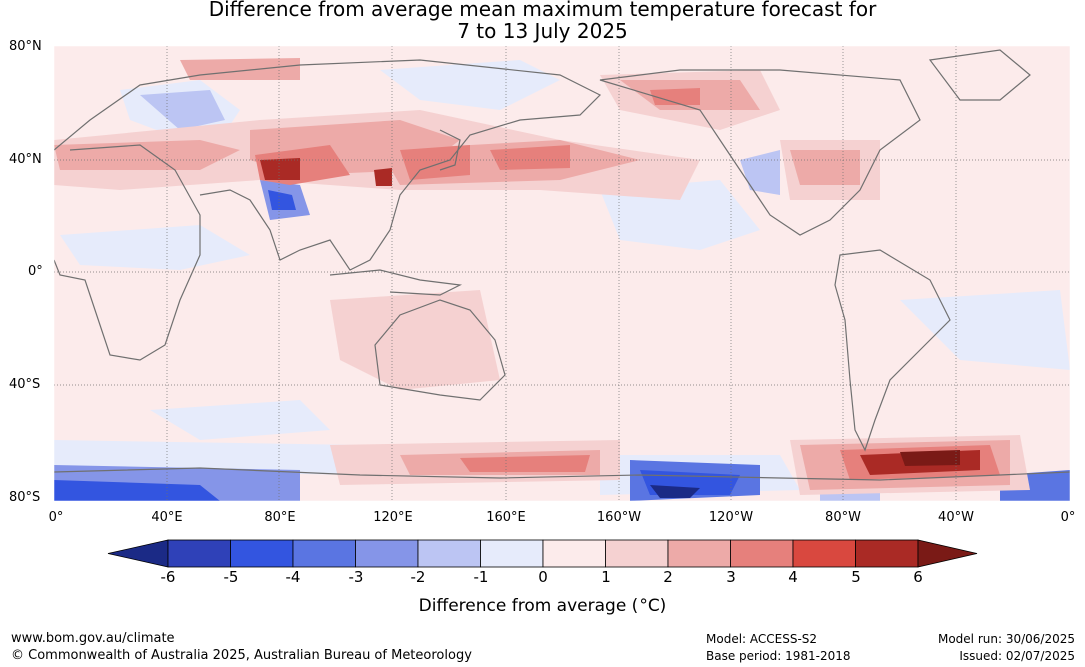  Describe the element at coordinates (762, 639) in the screenshot. I see `footer-model: Model: ACCESS-S2` at that location.